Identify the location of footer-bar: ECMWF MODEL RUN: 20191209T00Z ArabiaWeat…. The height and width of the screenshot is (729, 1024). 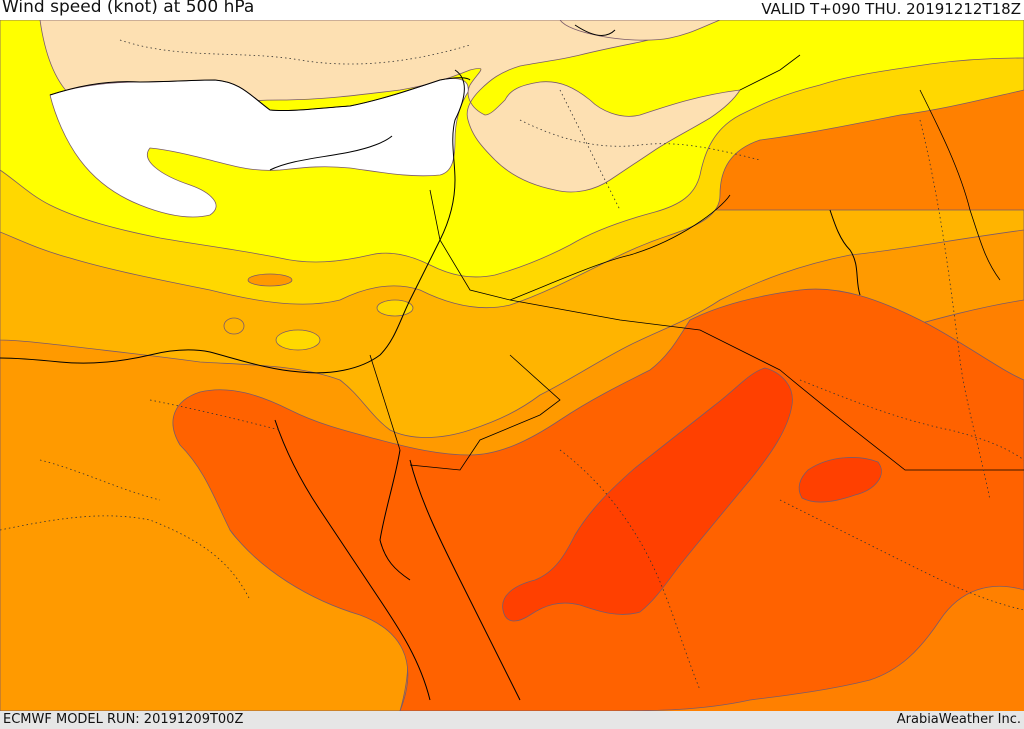
(512, 720).